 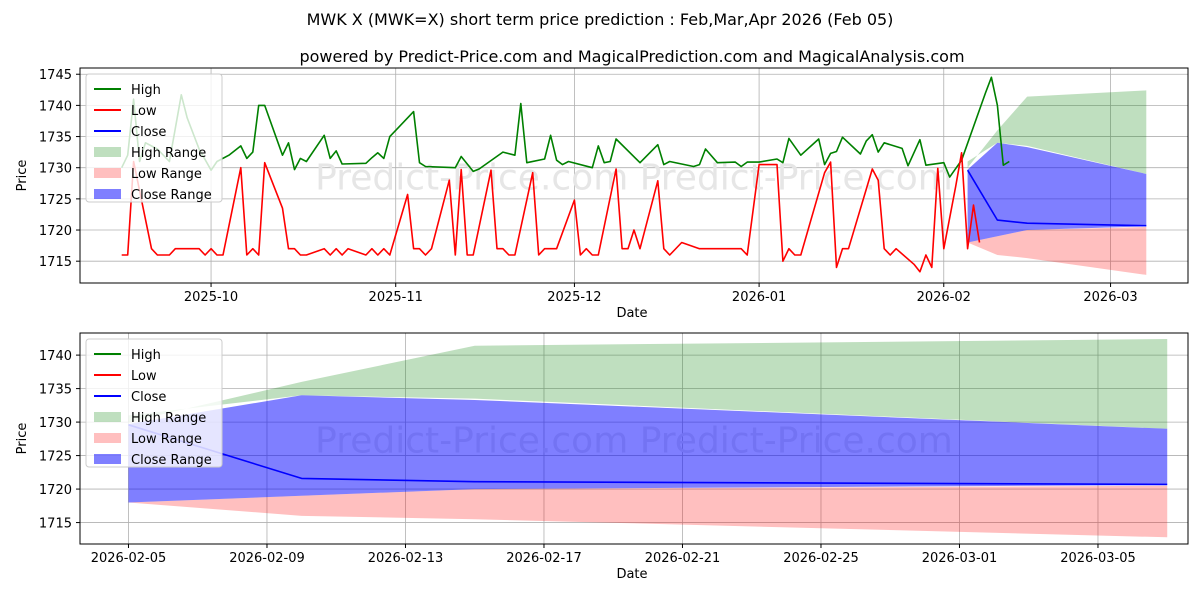 I want to click on x-tick-label: 2025-10, so click(x=211, y=297).